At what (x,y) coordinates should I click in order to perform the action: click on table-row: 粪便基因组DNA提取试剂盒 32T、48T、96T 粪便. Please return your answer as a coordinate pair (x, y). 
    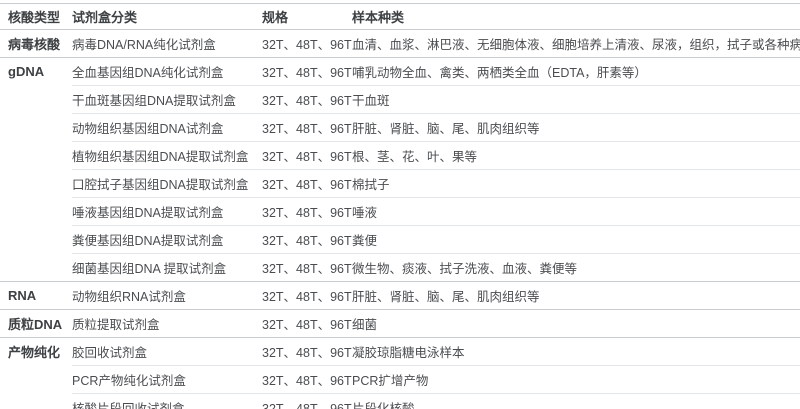
    Looking at the image, I should click on (400, 239).